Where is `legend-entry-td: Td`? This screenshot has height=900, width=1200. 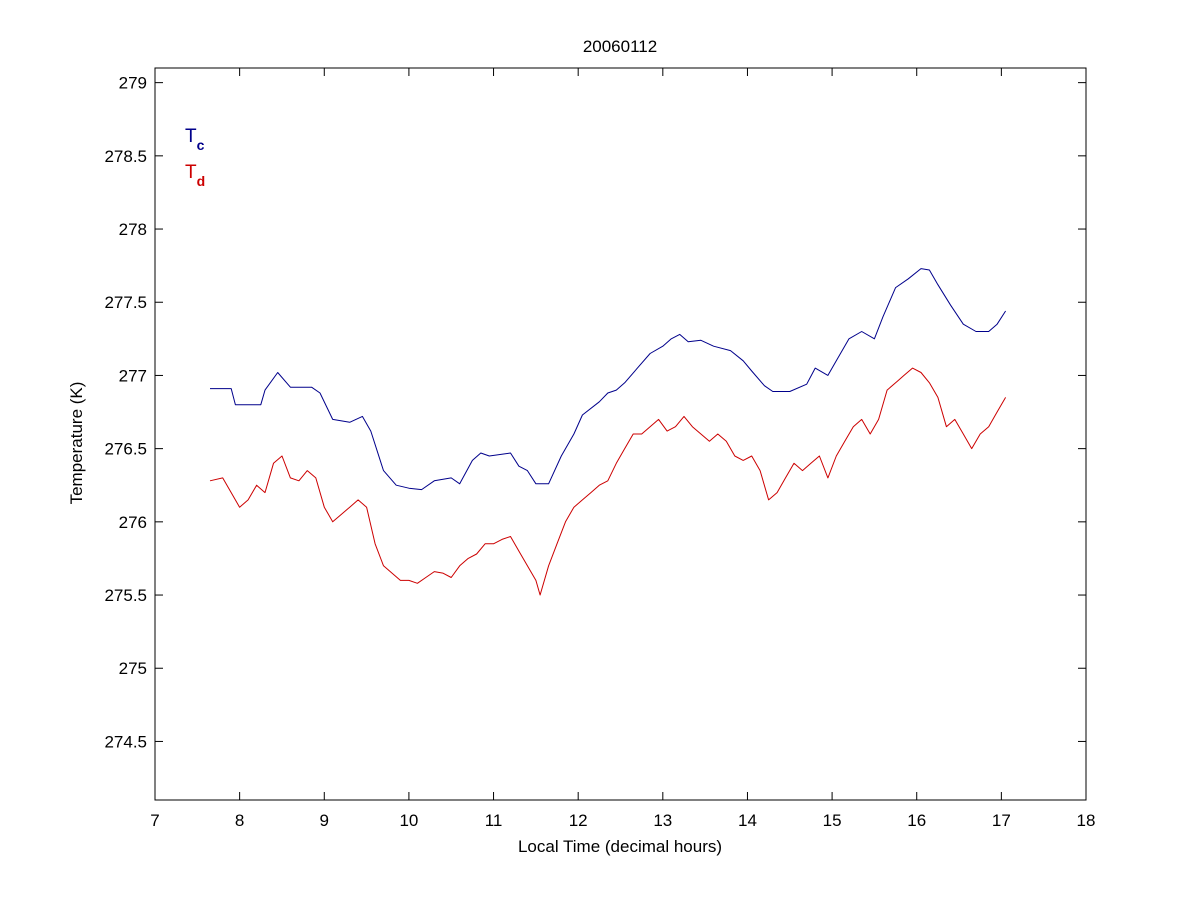 legend-entry-td: Td is located at coordinates (195, 175).